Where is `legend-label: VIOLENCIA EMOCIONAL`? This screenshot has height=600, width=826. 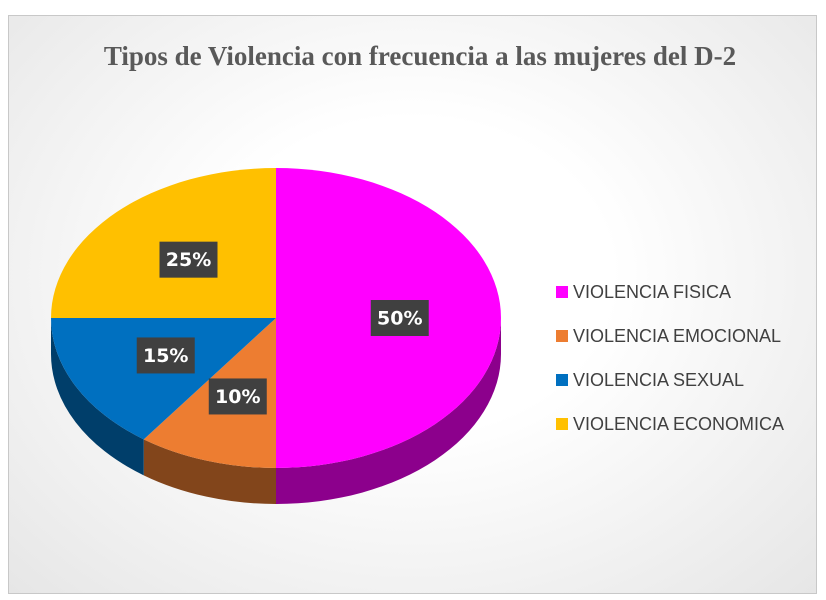 legend-label: VIOLENCIA EMOCIONAL is located at coordinates (677, 336).